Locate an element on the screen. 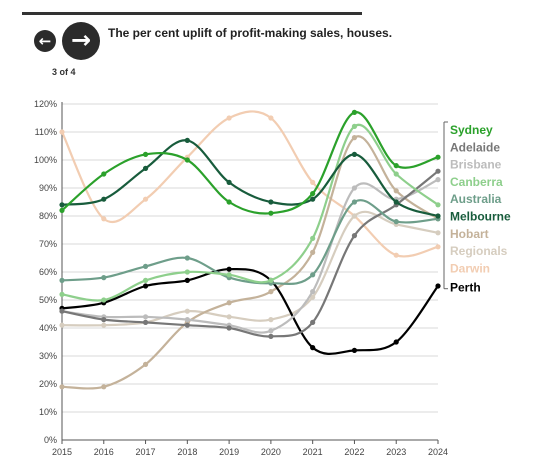  legend-entry-adelaide: Adelaide is located at coordinates (475, 147).